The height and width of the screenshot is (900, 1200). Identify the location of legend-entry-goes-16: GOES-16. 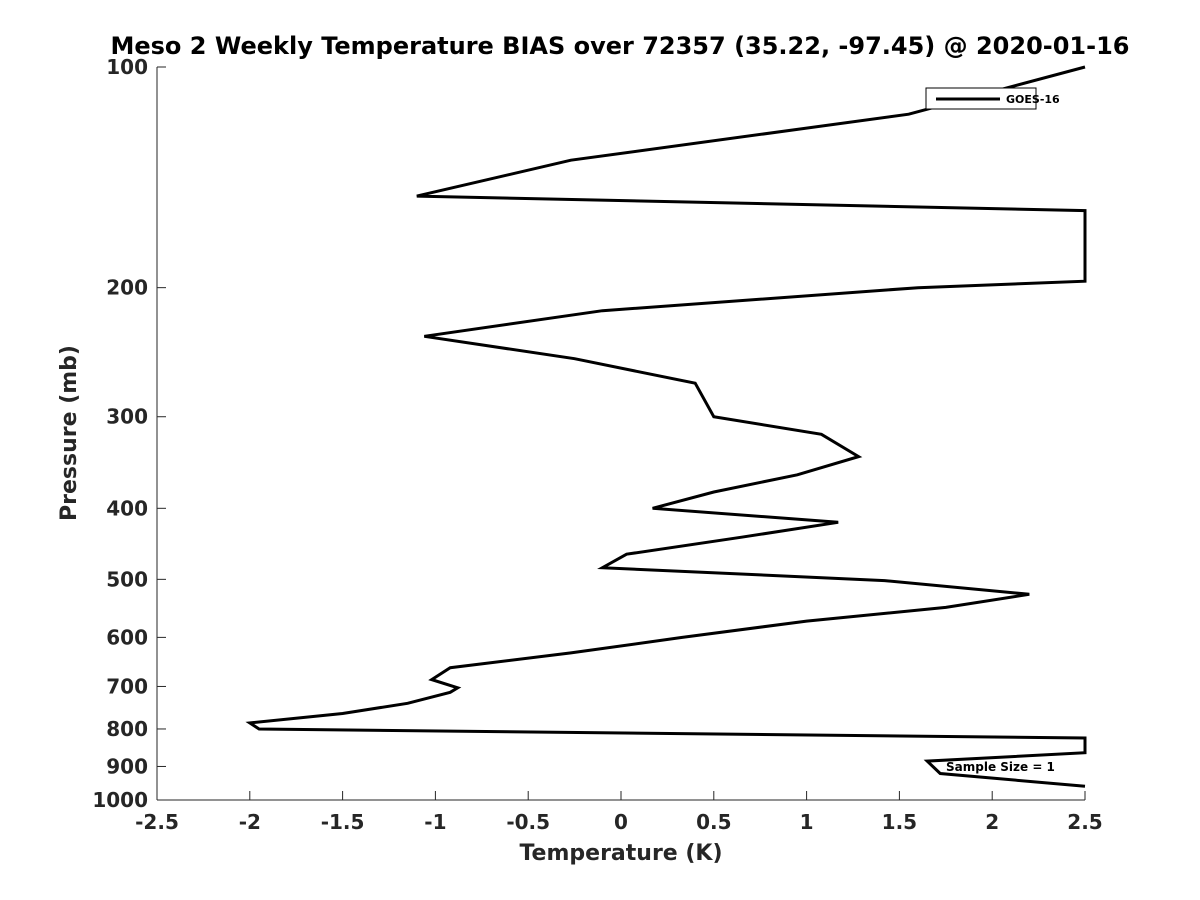
(1033, 99).